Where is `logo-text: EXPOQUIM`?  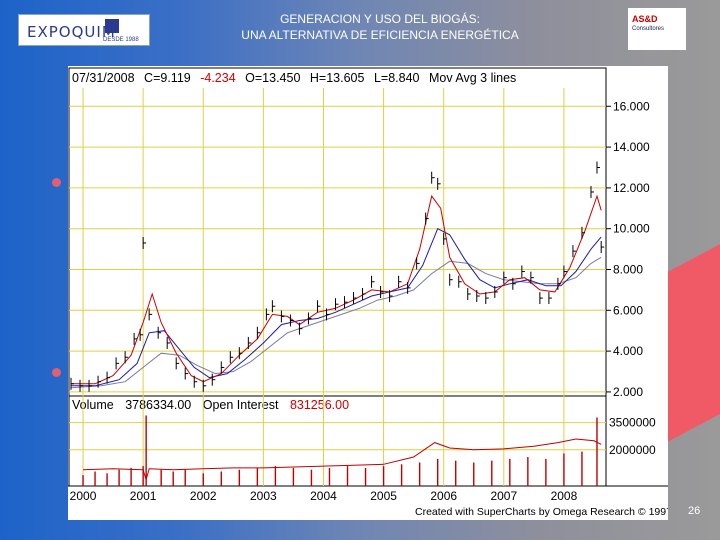
logo-text: EXPOQUIM is located at coordinates (71, 32).